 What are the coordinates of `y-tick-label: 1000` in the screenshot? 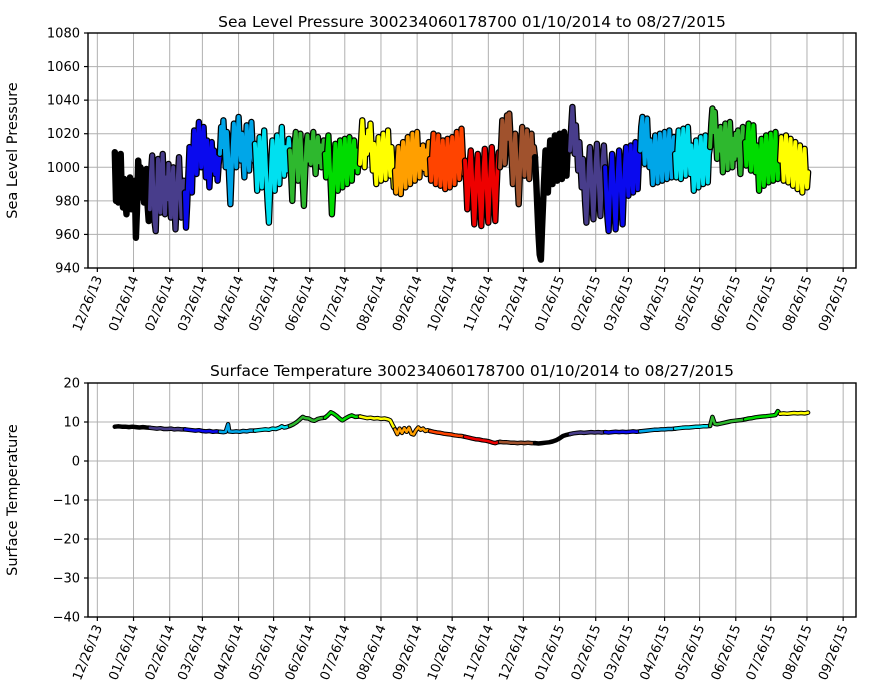 It's located at (63, 168).